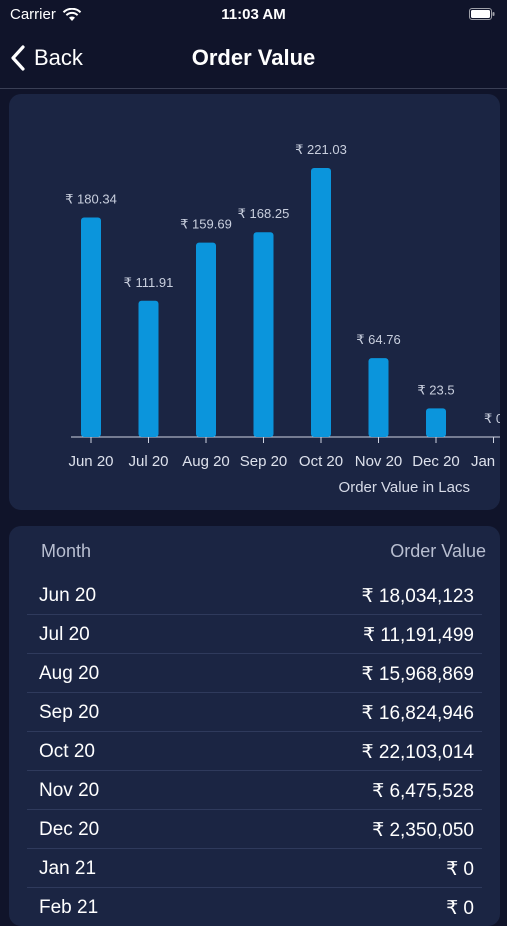  What do you see at coordinates (321, 461) in the screenshot?
I see `x-axis-tick-label: Oct 20` at bounding box center [321, 461].